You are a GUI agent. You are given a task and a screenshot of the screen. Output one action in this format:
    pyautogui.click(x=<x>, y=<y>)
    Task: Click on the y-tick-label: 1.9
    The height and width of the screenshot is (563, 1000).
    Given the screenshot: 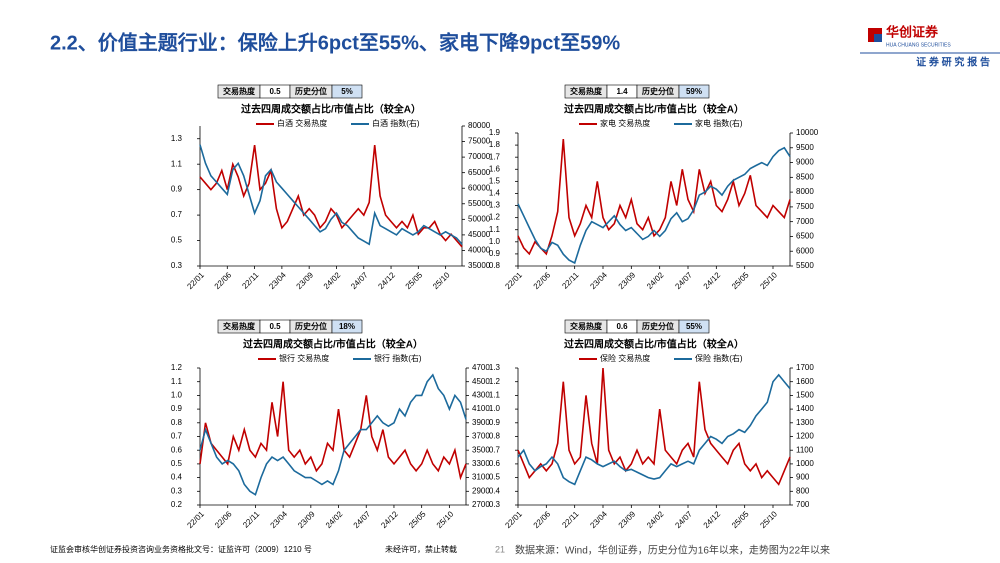 What is the action you would take?
    pyautogui.click(x=495, y=132)
    